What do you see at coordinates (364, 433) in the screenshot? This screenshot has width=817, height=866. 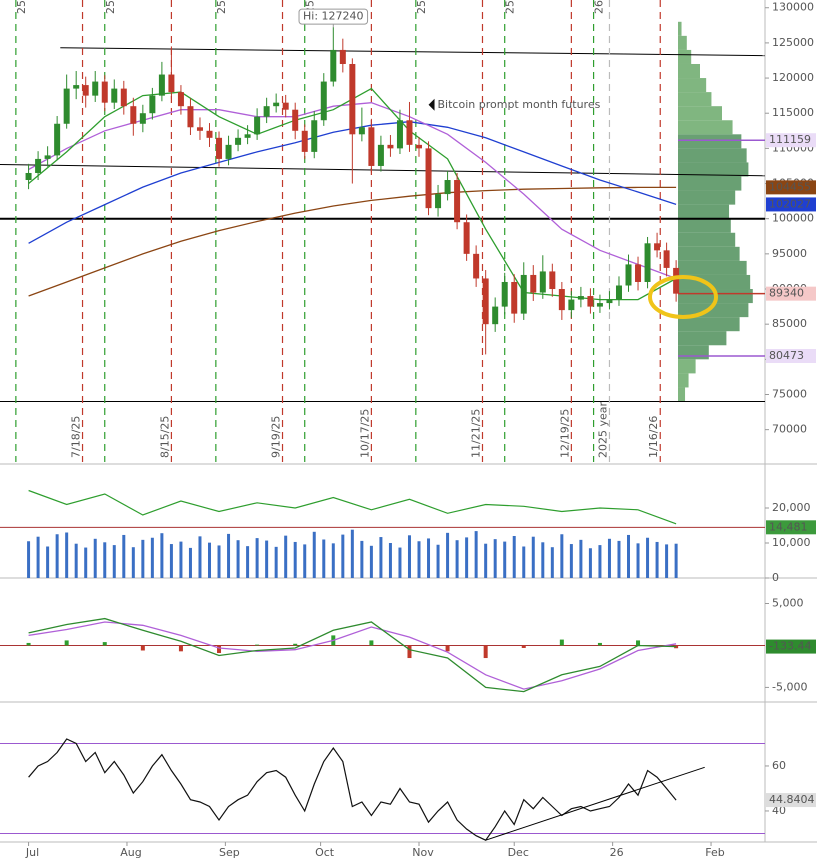 I see `event-label: 10/17/25` at bounding box center [364, 433].